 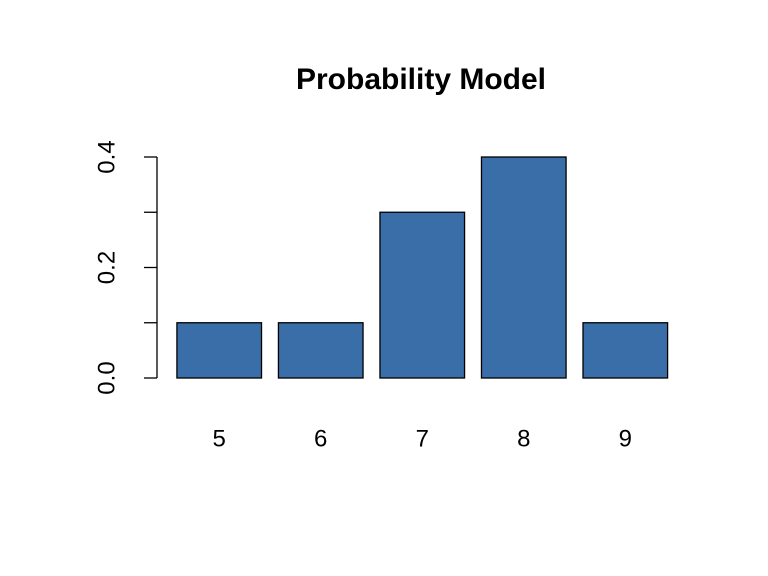 I want to click on x-tick-label: 5, so click(x=219, y=438).